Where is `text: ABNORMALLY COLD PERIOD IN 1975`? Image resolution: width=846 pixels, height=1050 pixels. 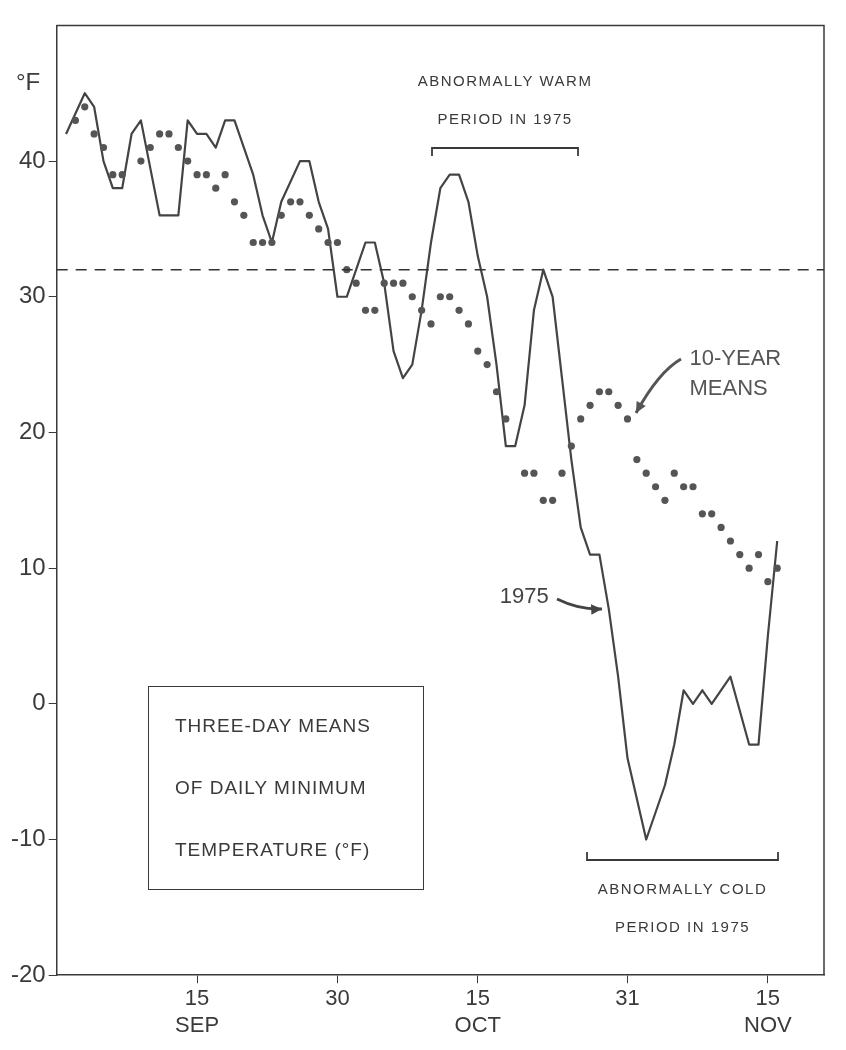 text: ABNORMALLY COLD PERIOD IN 1975 is located at coordinates (682, 908).